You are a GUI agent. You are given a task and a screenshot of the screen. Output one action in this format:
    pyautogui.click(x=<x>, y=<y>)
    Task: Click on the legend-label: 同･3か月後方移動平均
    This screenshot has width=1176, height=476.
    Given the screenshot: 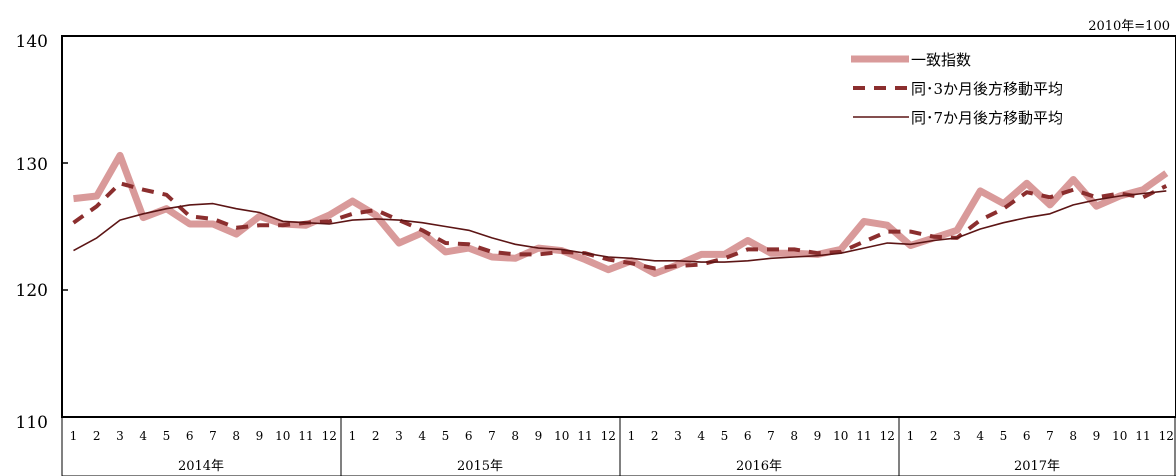 What is the action you would take?
    pyautogui.click(x=987, y=89)
    